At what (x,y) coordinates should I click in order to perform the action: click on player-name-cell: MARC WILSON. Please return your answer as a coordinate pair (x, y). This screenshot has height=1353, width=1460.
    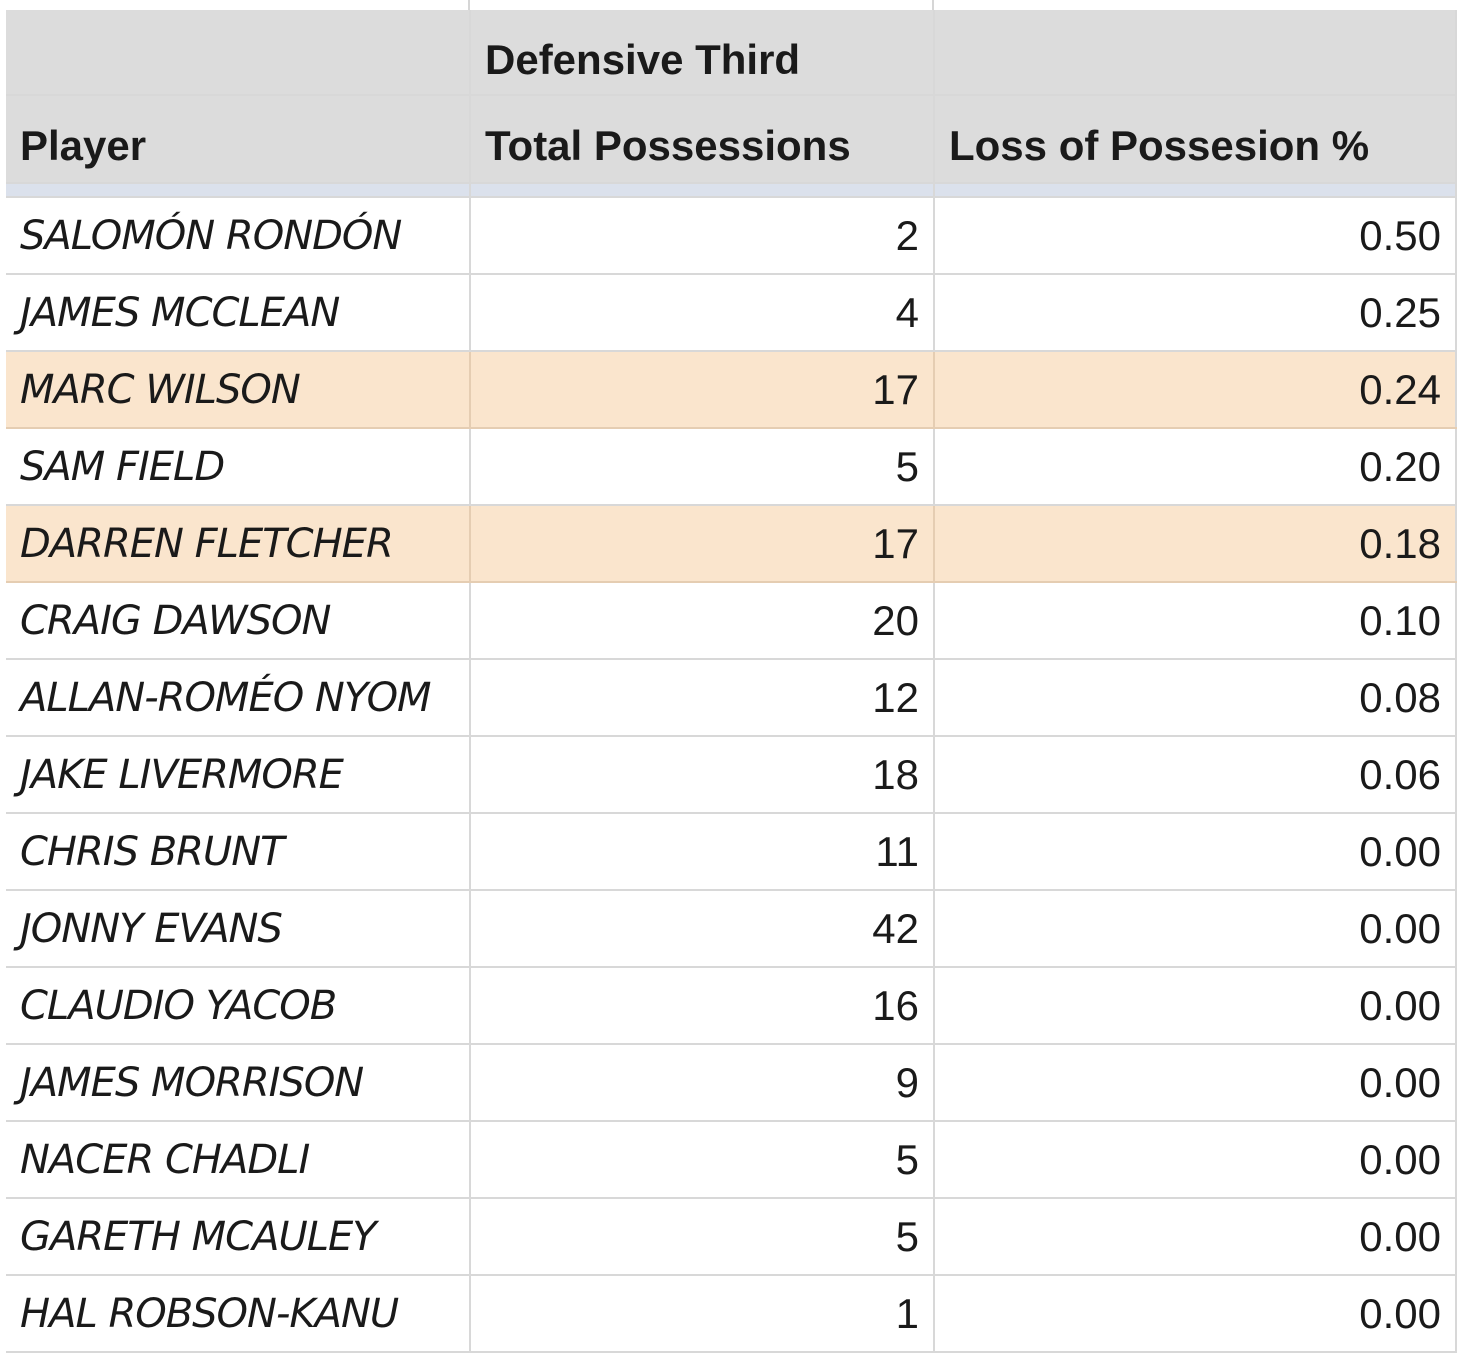
    Looking at the image, I should click on (238, 390).